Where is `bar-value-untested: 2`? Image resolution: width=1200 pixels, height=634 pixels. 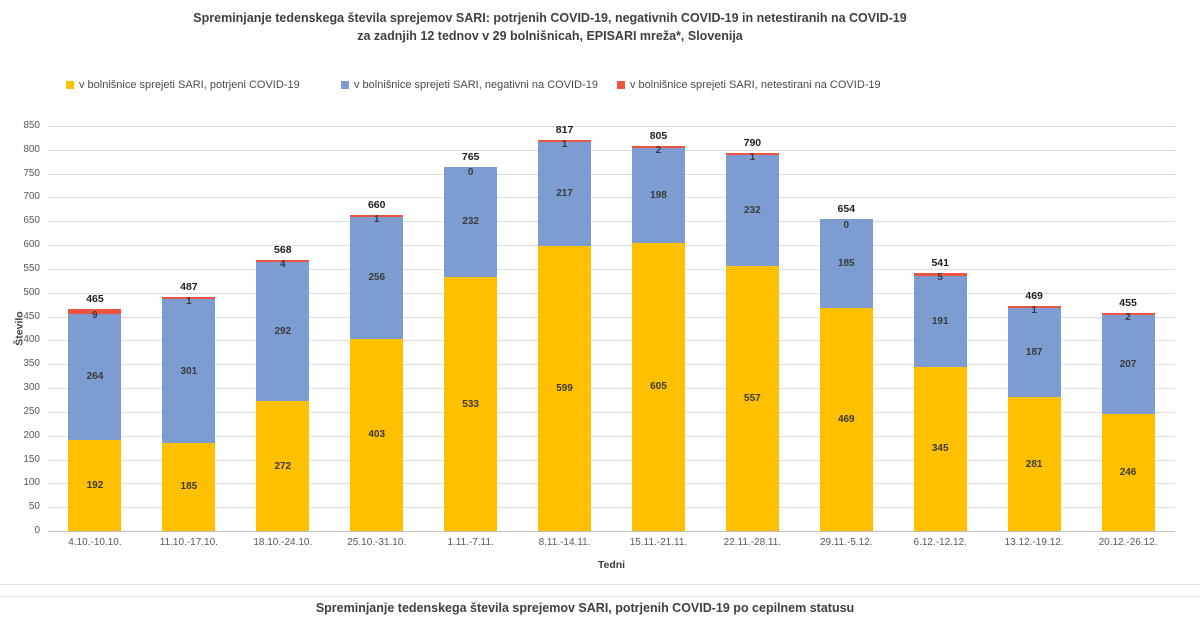
bar-value-untested: 2 is located at coordinates (1128, 317).